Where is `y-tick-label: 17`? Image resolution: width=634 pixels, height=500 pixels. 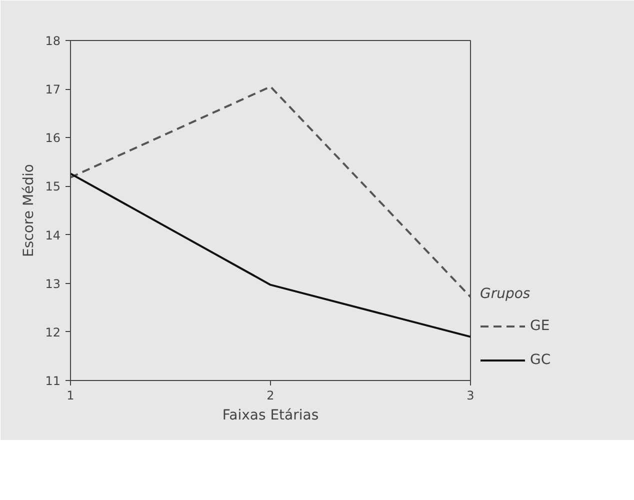
y-tick-label: 17 is located at coordinates (53, 89).